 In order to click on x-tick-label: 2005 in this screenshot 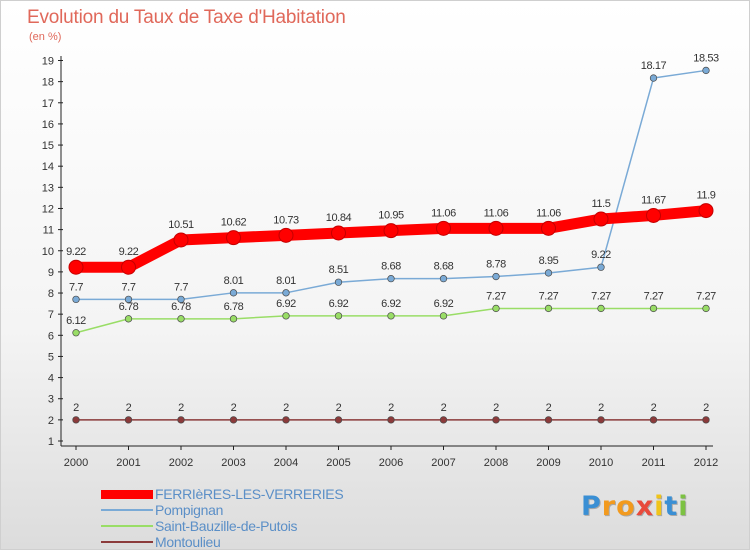, I will do `click(338, 463)`.